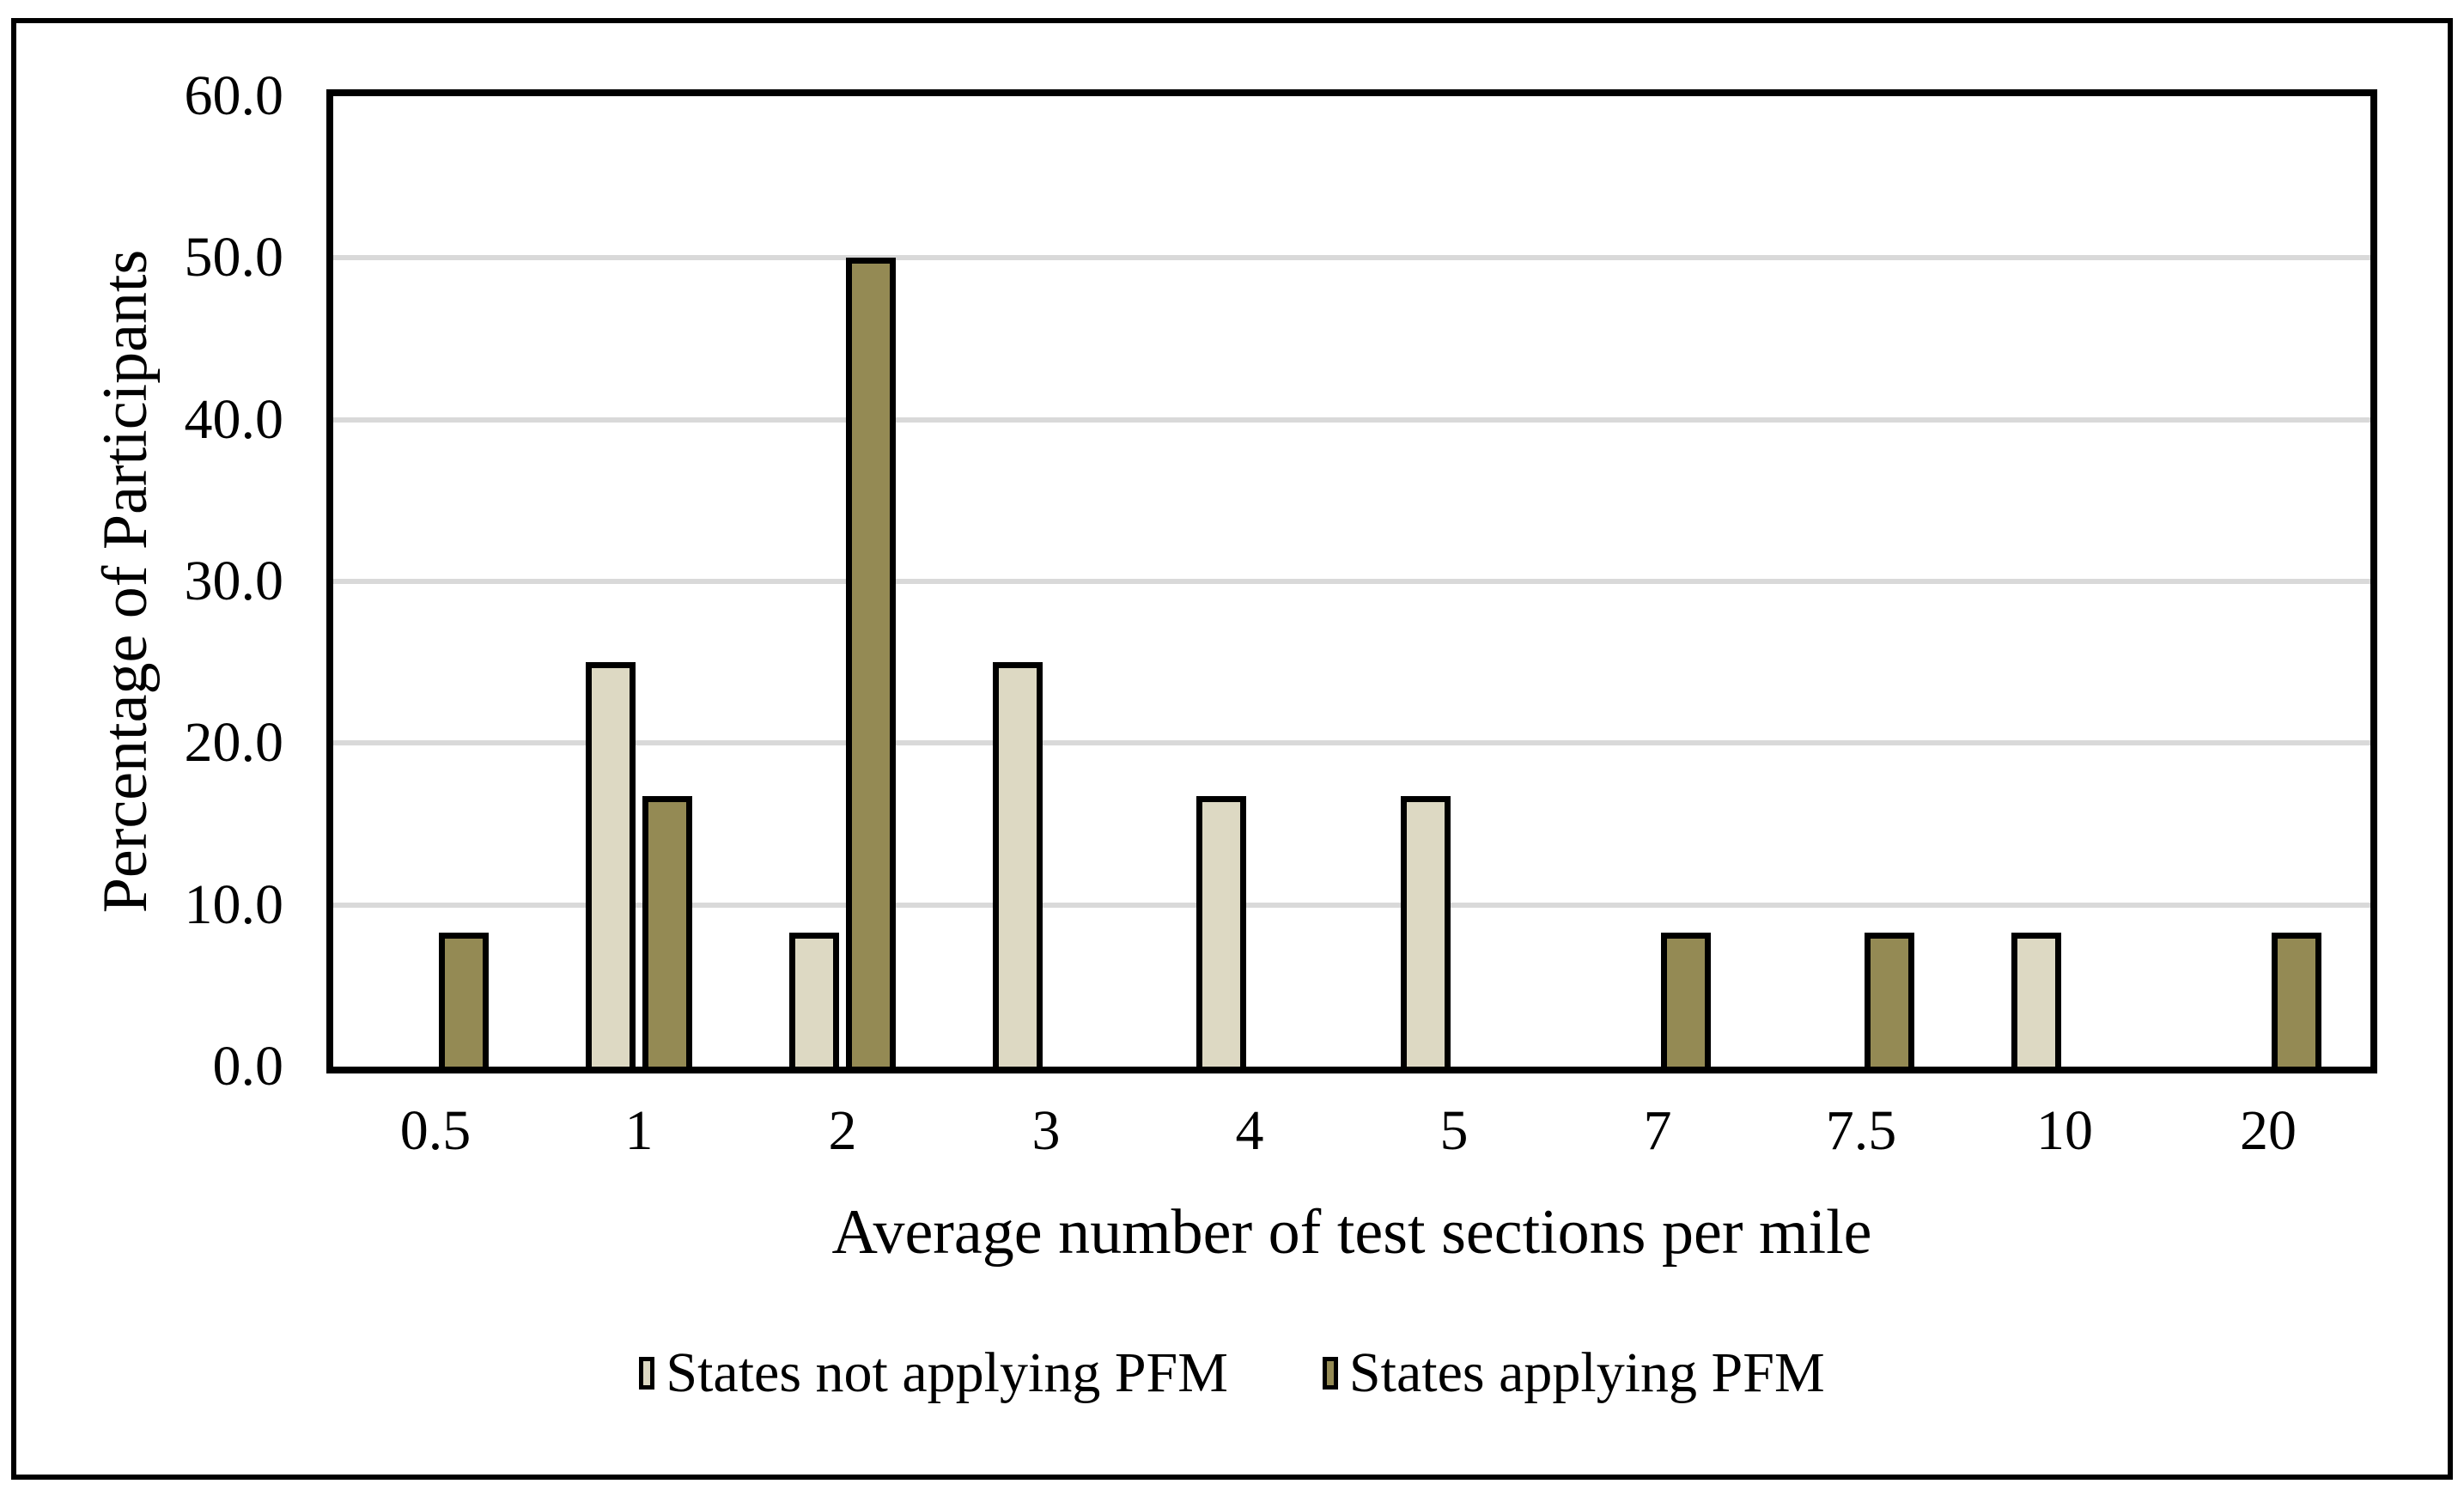 The image size is (2464, 1496). I want to click on legend-label: States not applying PFM, so click(947, 1372).